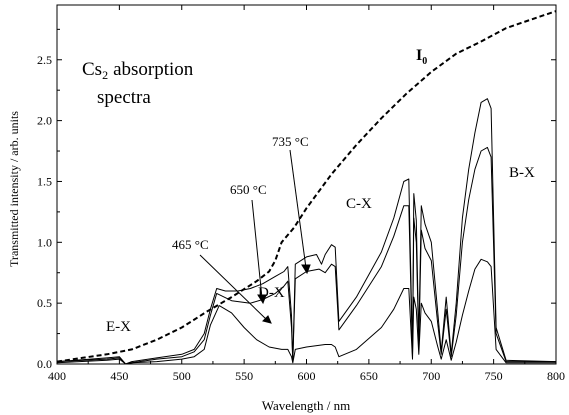 This screenshot has width=569, height=415. Describe the element at coordinates (124, 97) in the screenshot. I see `chart-heading-line2: spectra` at that location.